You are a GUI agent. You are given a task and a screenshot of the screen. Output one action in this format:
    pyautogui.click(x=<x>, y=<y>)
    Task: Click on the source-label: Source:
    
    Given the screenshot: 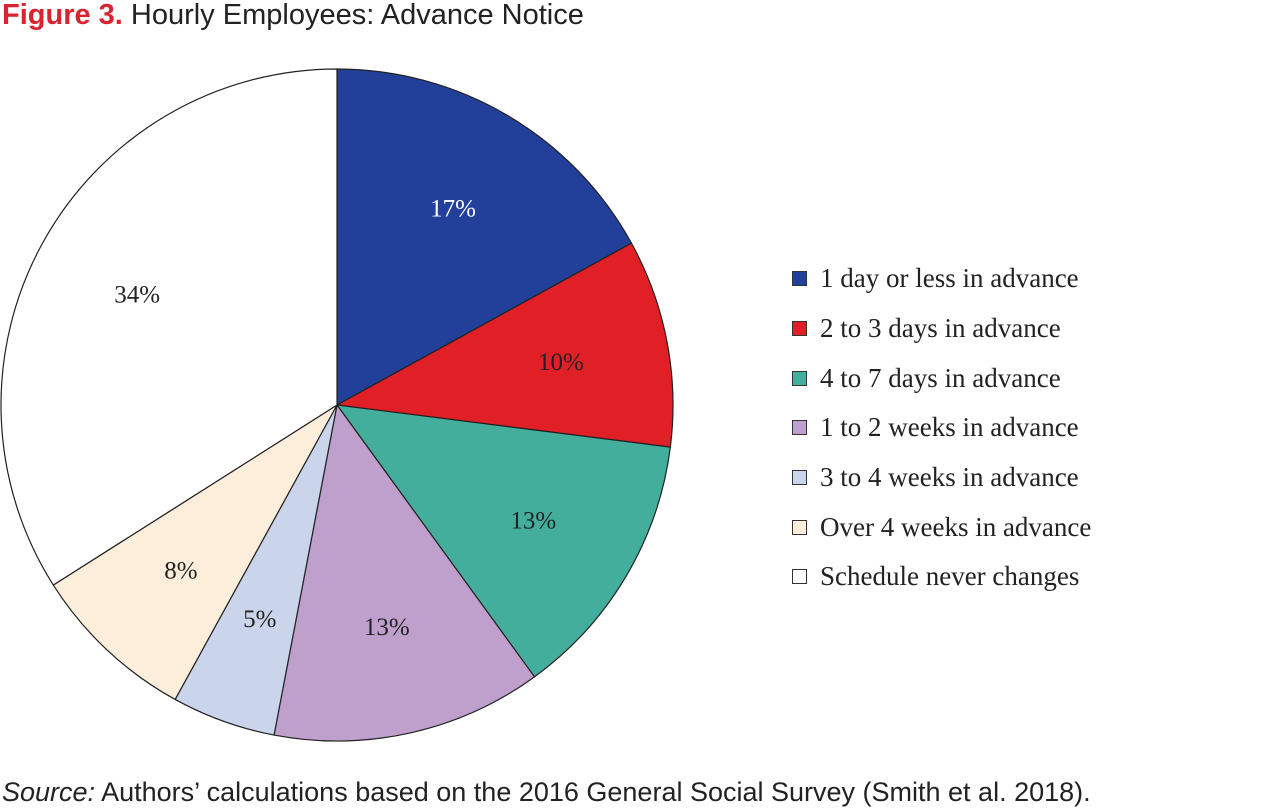 What is the action you would take?
    pyautogui.click(x=49, y=792)
    